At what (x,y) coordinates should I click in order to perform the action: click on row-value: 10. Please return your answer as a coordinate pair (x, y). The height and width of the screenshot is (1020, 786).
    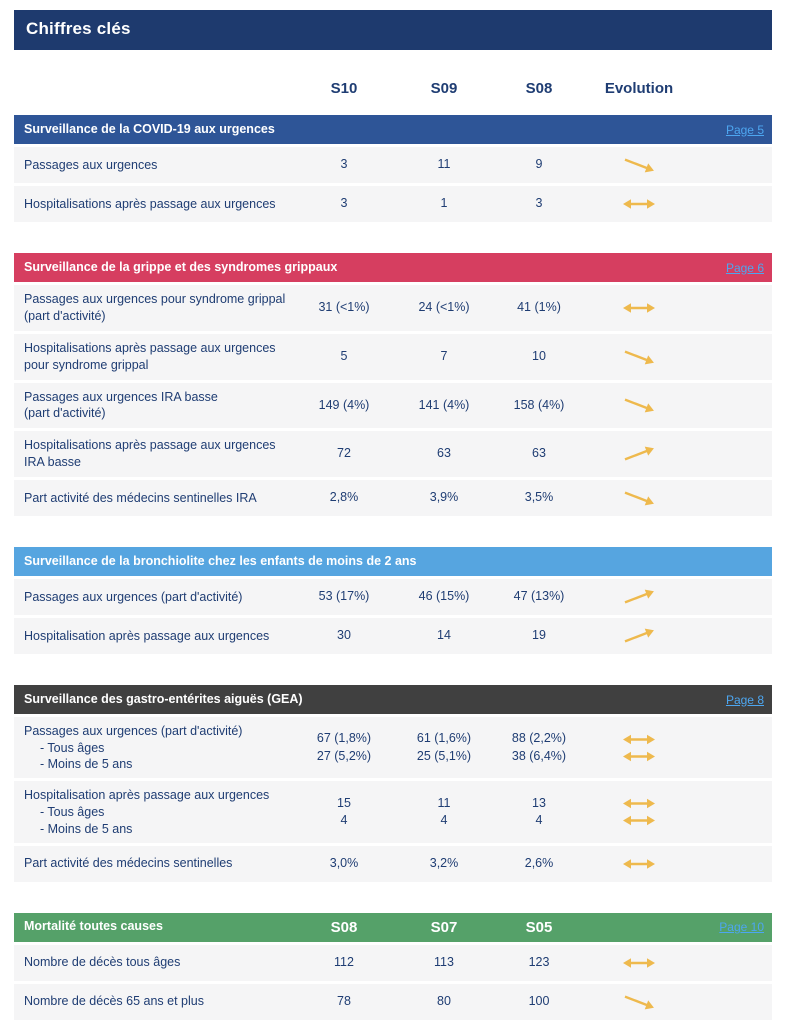
    Looking at the image, I should click on (539, 355).